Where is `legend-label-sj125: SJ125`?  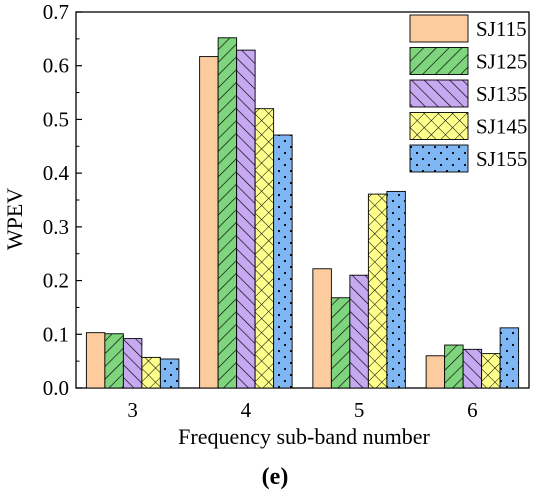
legend-label-sj125: SJ125 is located at coordinates (501, 62).